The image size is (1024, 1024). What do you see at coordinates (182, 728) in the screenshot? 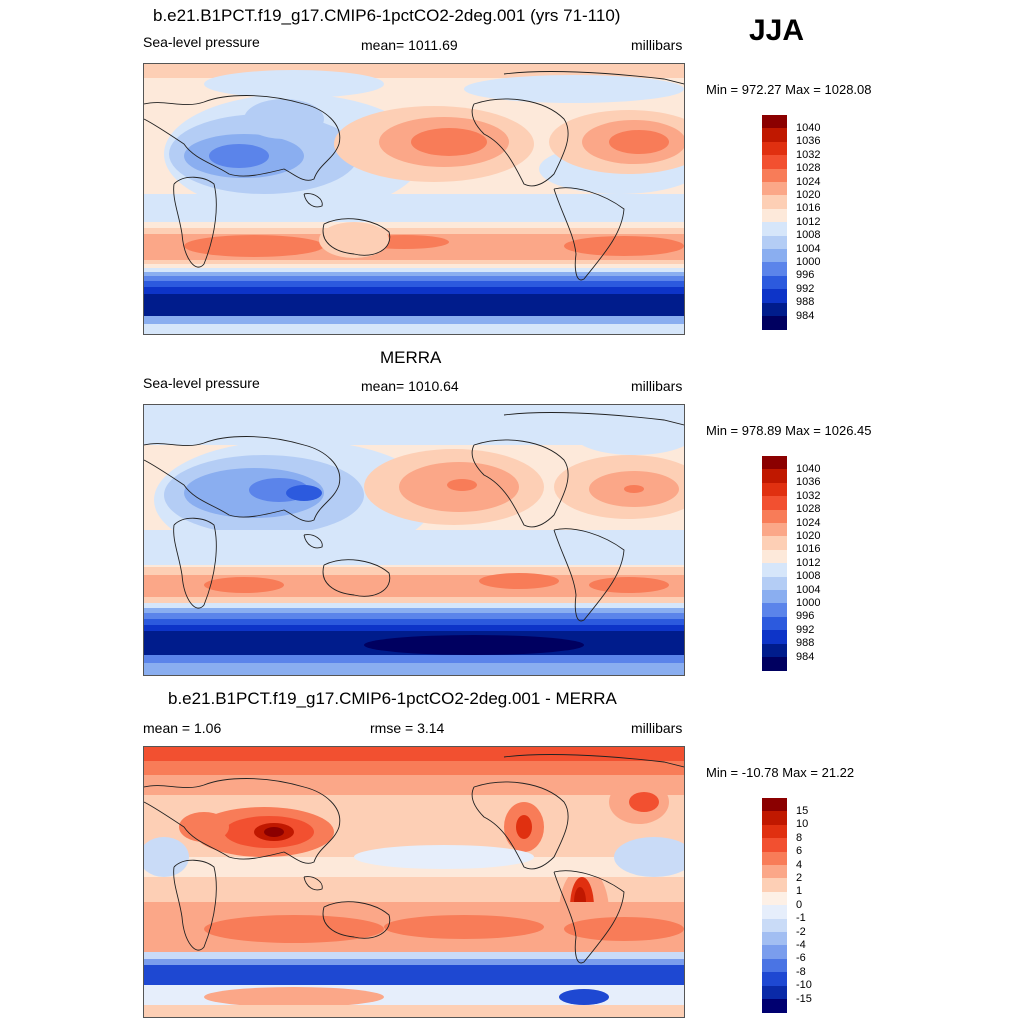
I see `panel-3-mean-label: mean = 1.06` at bounding box center [182, 728].